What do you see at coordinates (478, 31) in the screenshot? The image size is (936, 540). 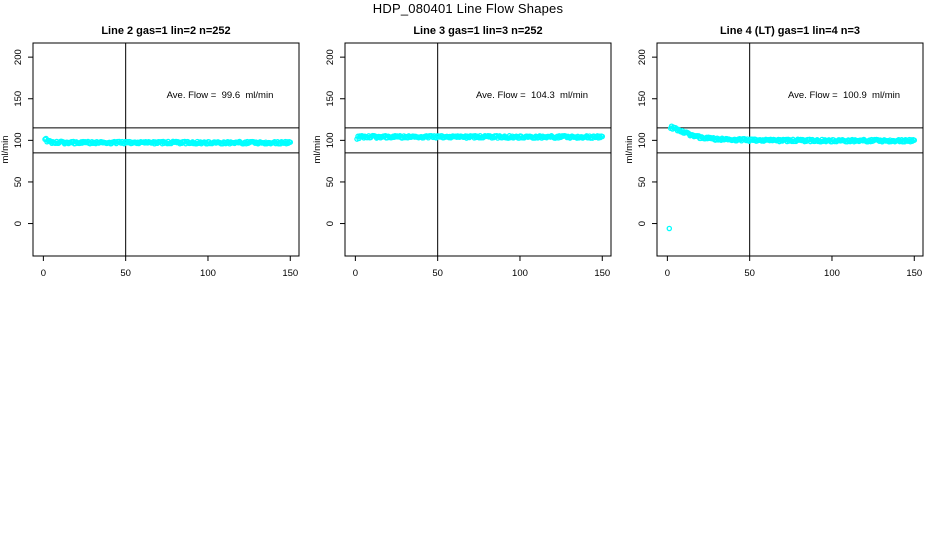 I see `panel-2-title: Line 3 gas=1 lin=3 n=252` at bounding box center [478, 31].